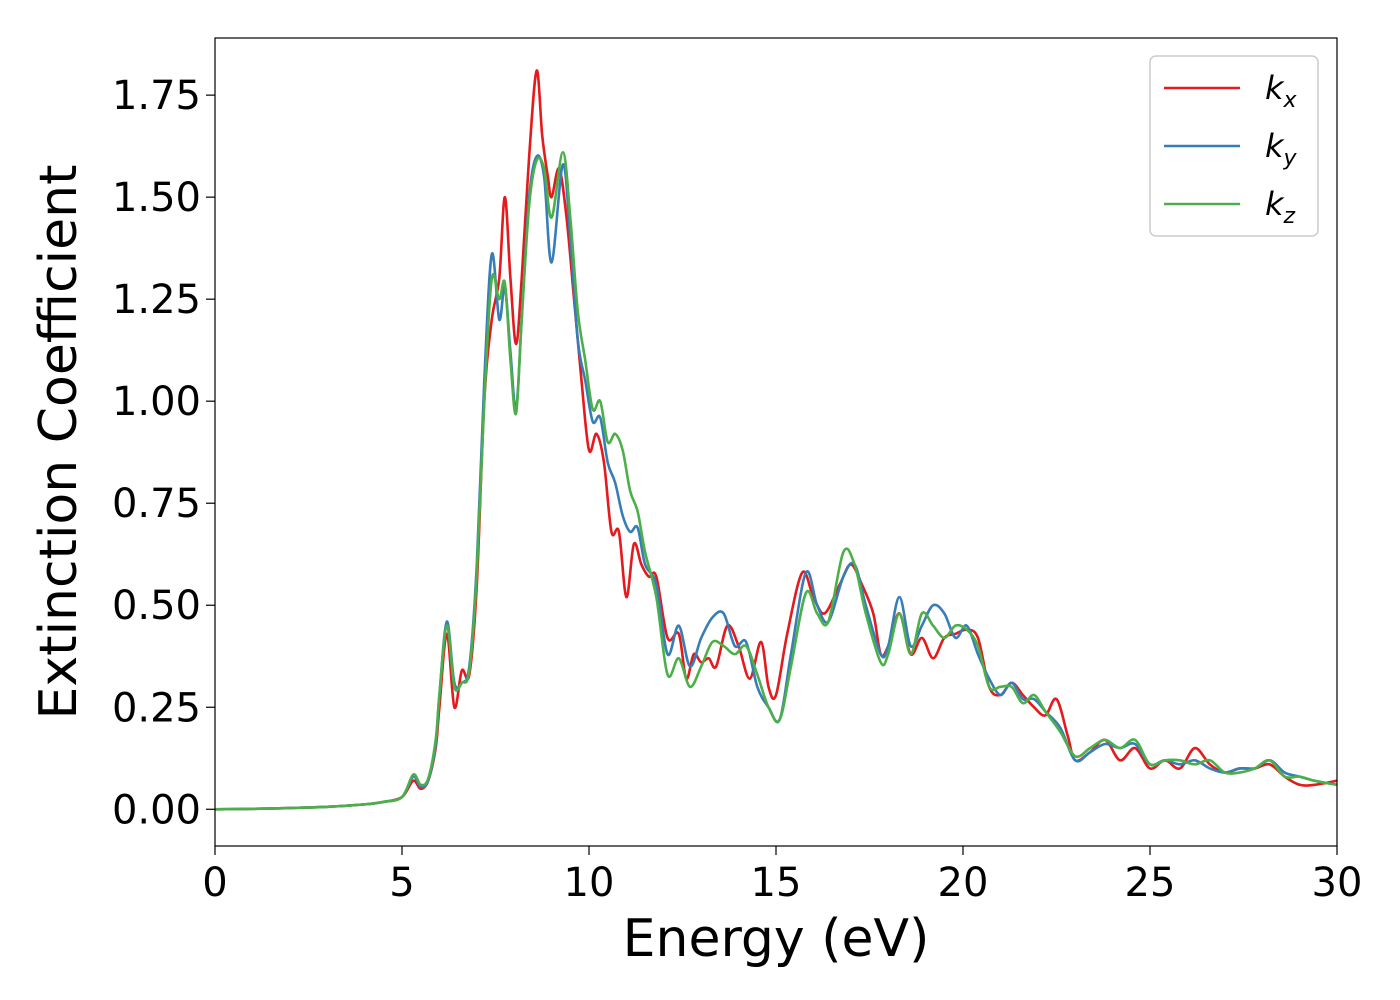 The image size is (1400, 1000). Describe the element at coordinates (156, 606) in the screenshot. I see `y-tick-label: 0.50` at that location.